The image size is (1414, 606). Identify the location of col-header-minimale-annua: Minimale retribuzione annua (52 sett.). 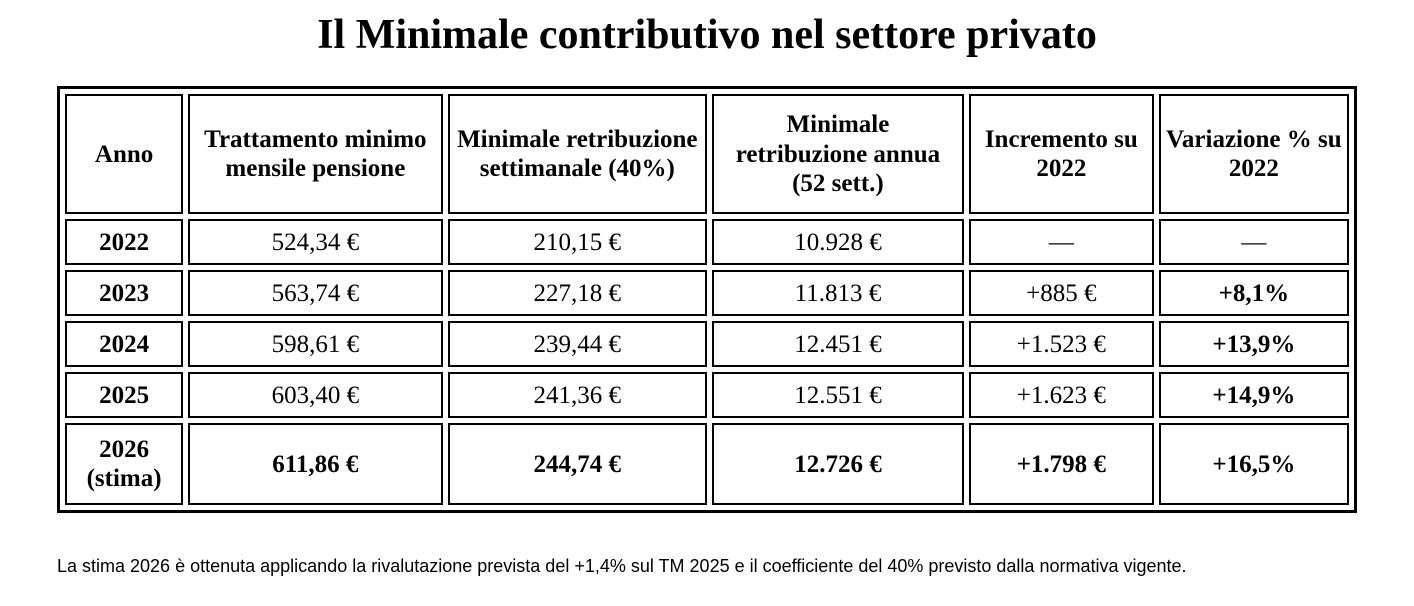
(838, 154).